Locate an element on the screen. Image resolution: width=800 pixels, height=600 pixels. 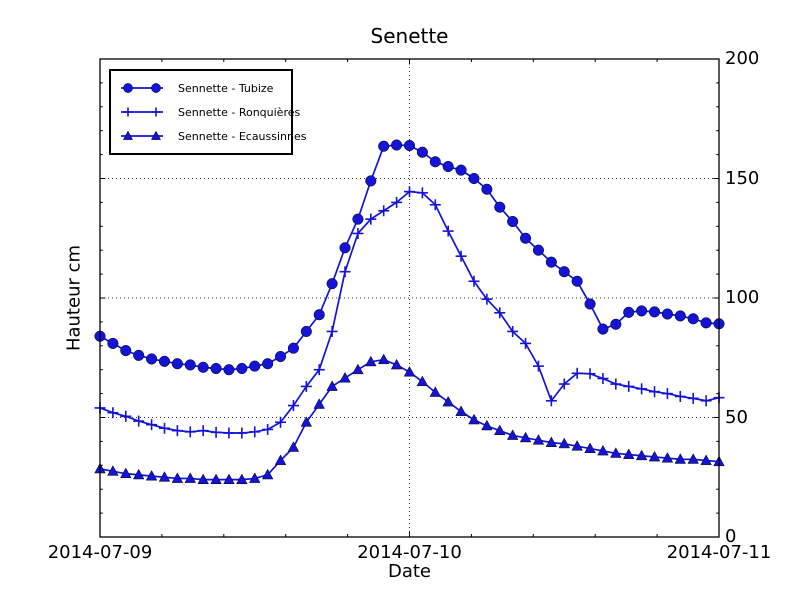
circle-line-sample-icon is located at coordinates (142, 88).